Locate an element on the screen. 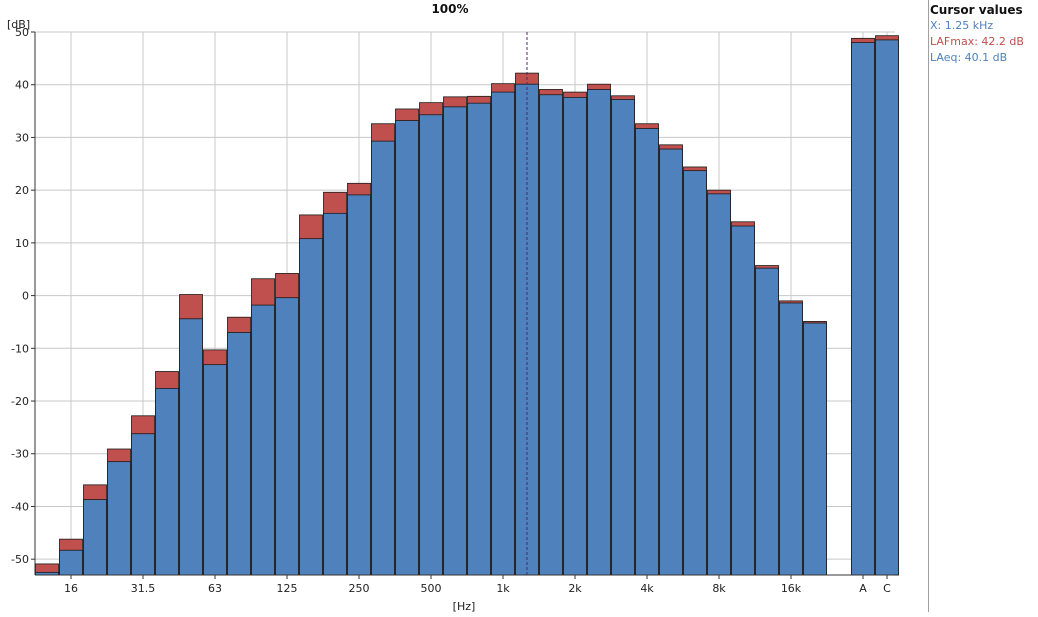 The height and width of the screenshot is (617, 1038). y-tick-label: 30 is located at coordinates (22, 137).